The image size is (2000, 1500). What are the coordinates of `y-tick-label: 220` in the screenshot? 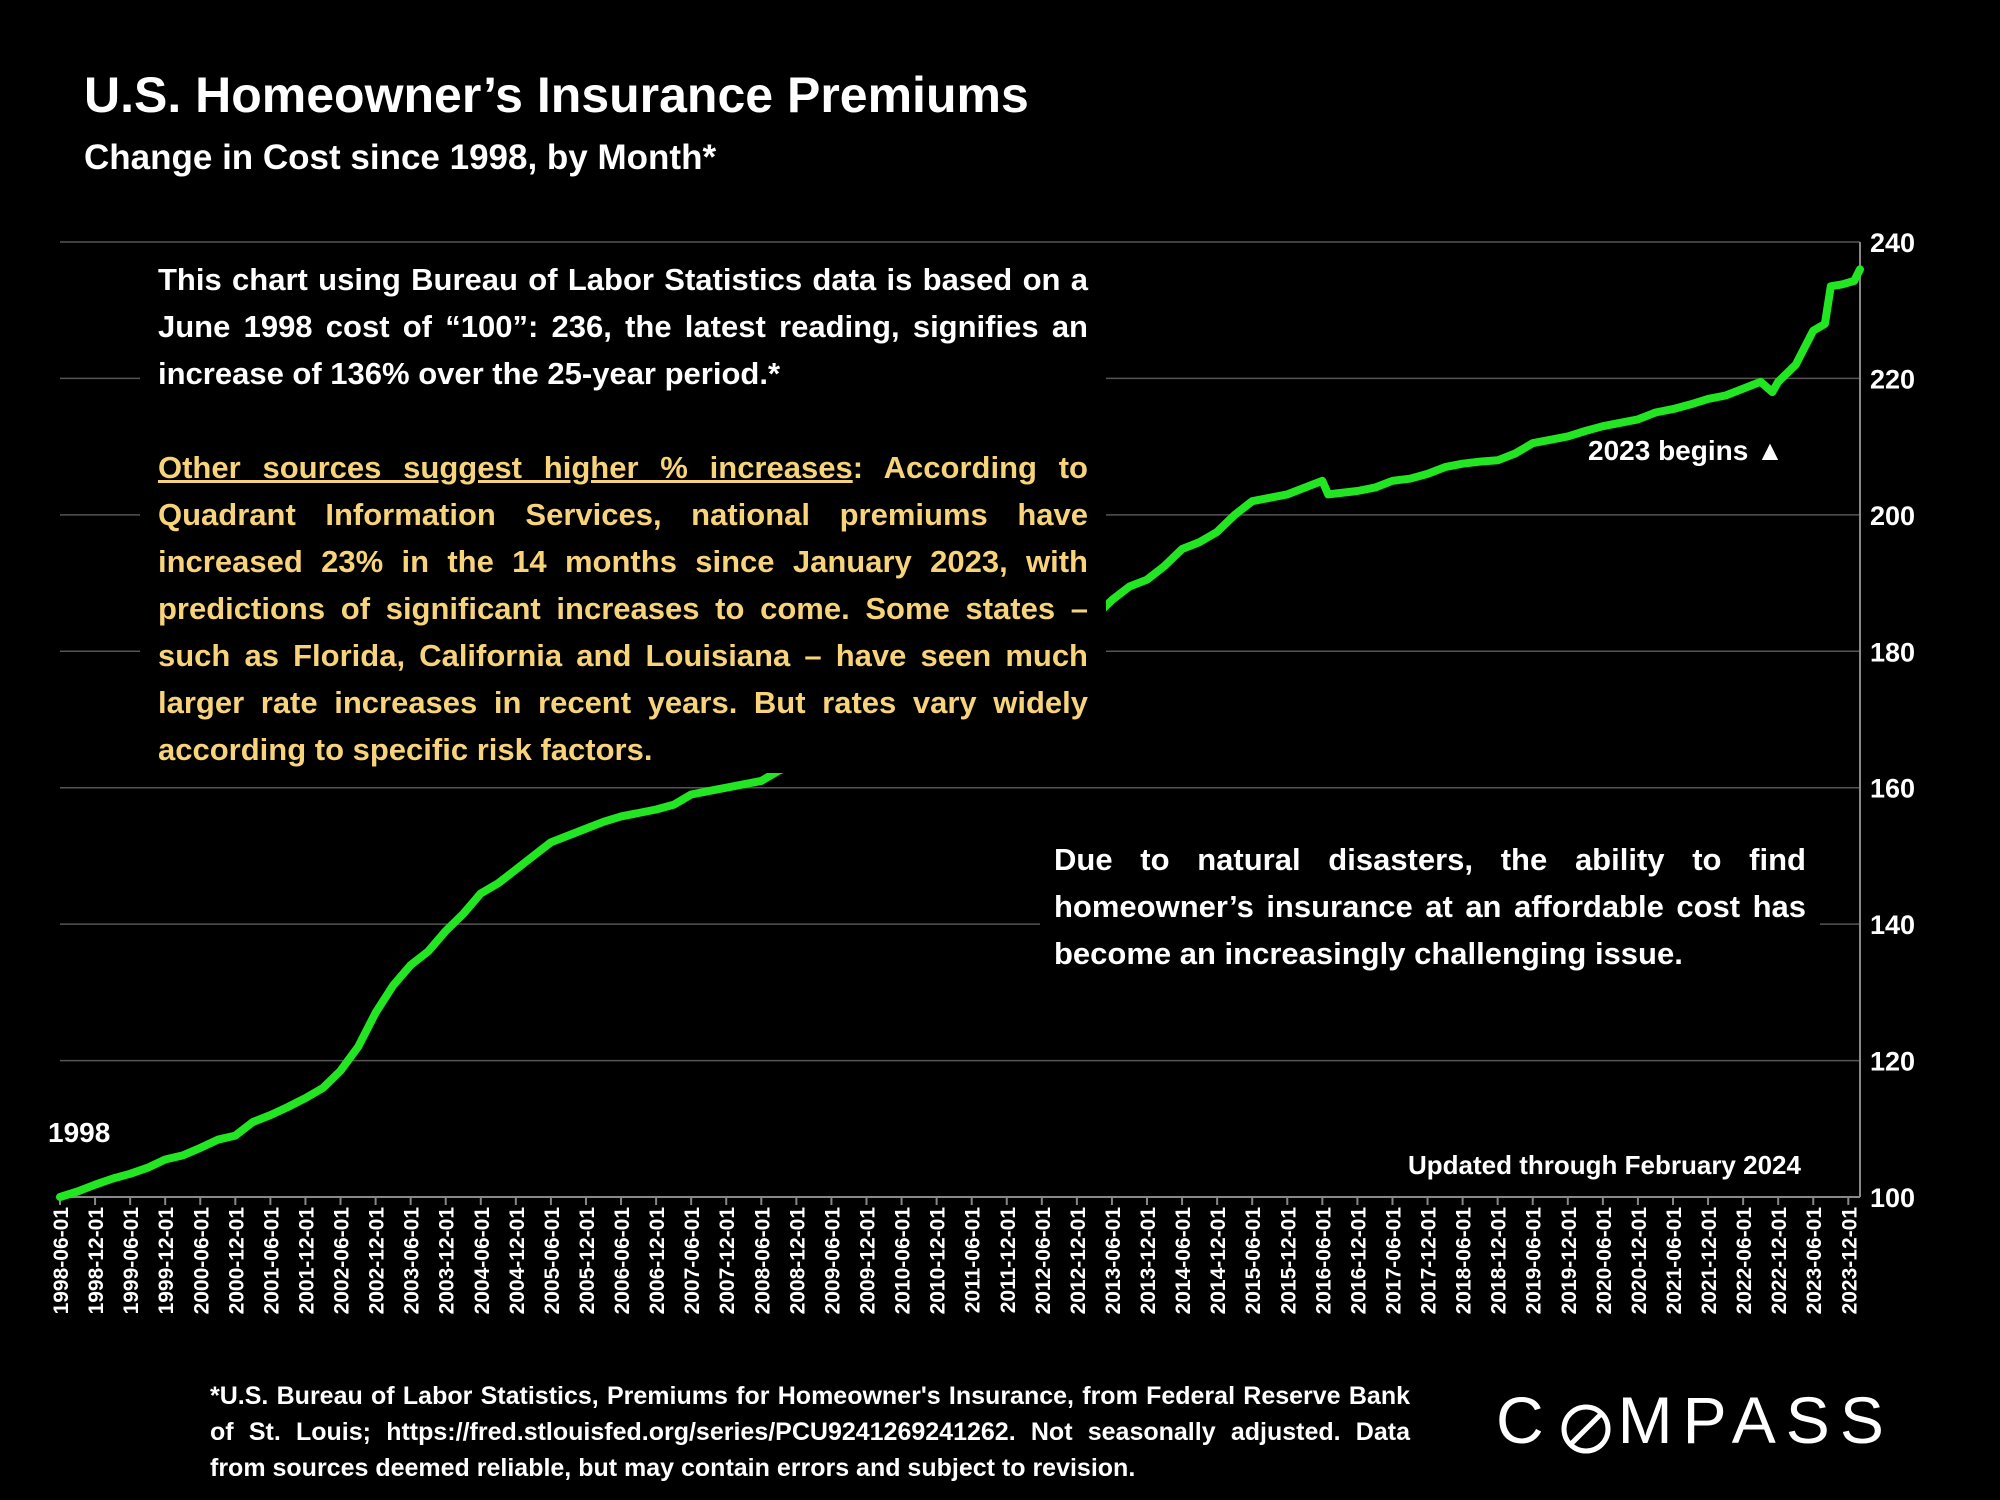 It's located at (1892, 379).